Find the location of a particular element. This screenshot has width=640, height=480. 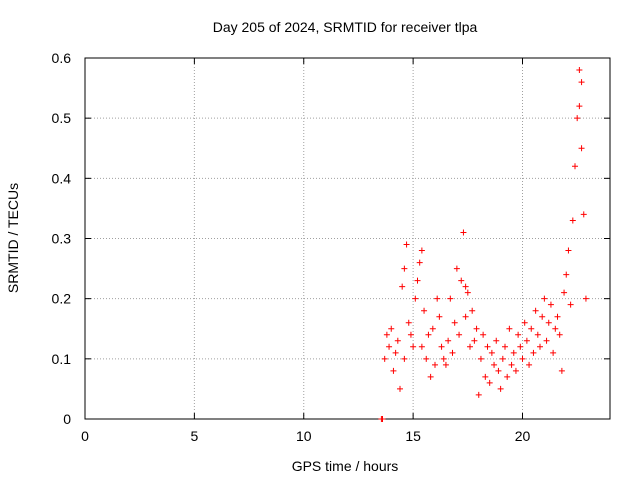

y-tick-label: 0 is located at coordinates (67, 419).